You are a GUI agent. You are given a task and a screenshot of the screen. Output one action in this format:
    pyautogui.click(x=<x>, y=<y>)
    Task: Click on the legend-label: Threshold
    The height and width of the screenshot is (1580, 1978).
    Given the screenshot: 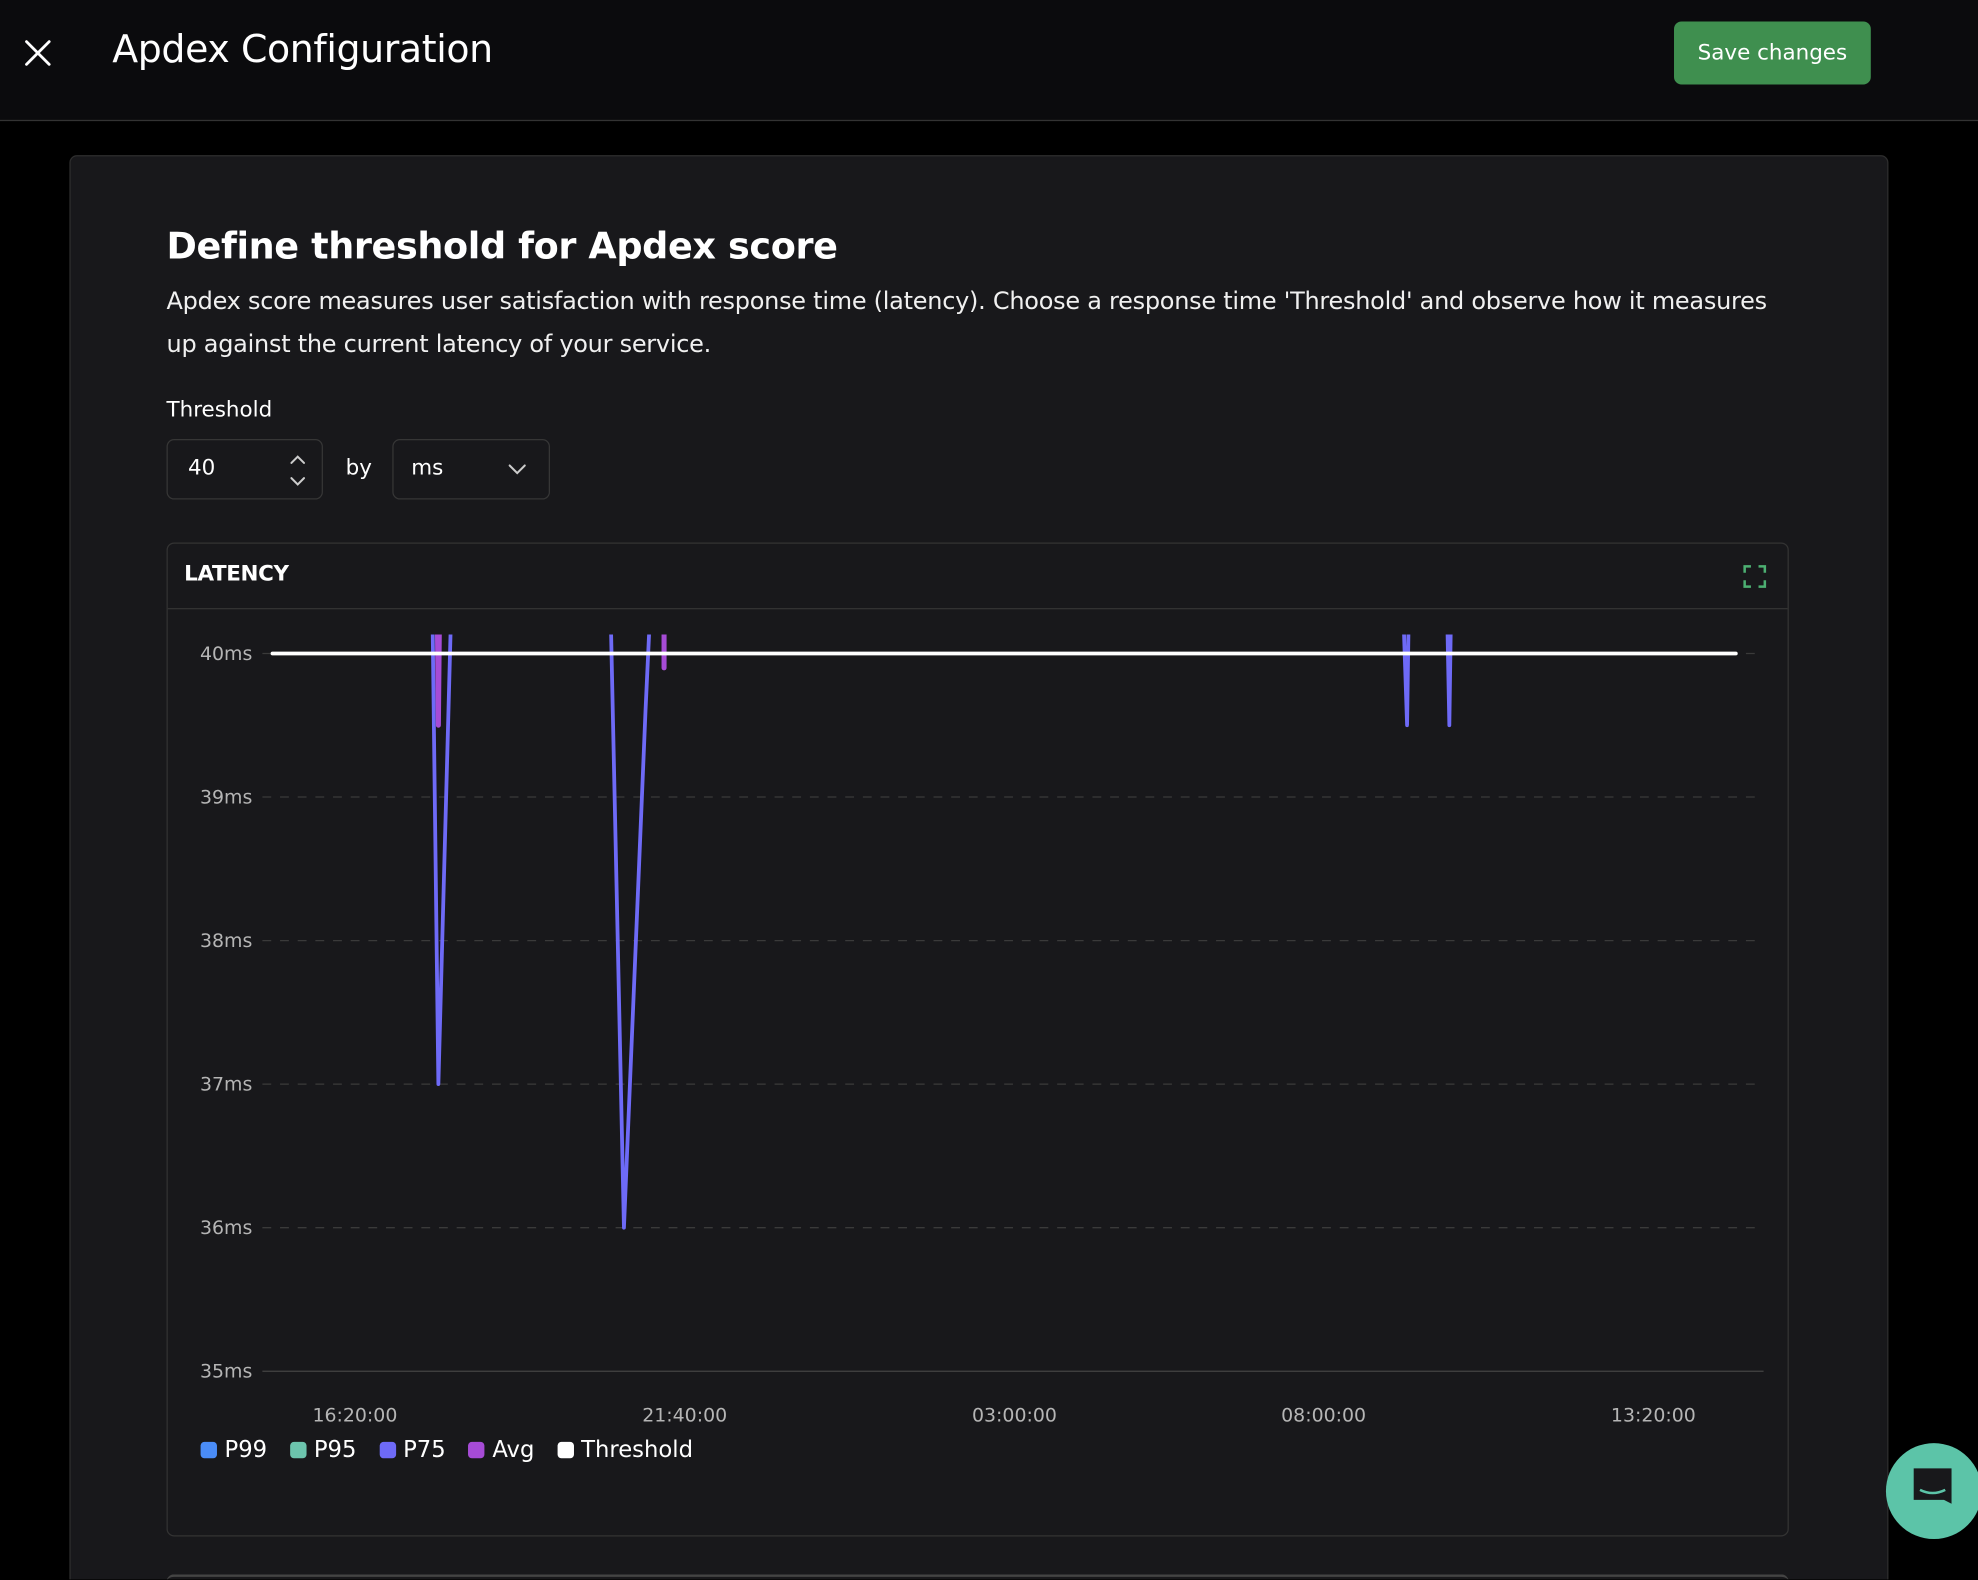 What is the action you would take?
    pyautogui.click(x=637, y=1450)
    